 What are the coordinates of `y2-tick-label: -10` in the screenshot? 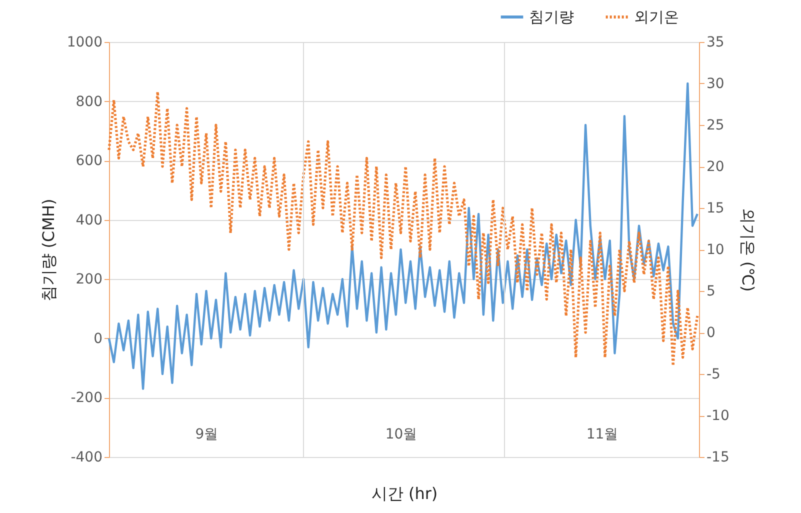 It's located at (718, 416).